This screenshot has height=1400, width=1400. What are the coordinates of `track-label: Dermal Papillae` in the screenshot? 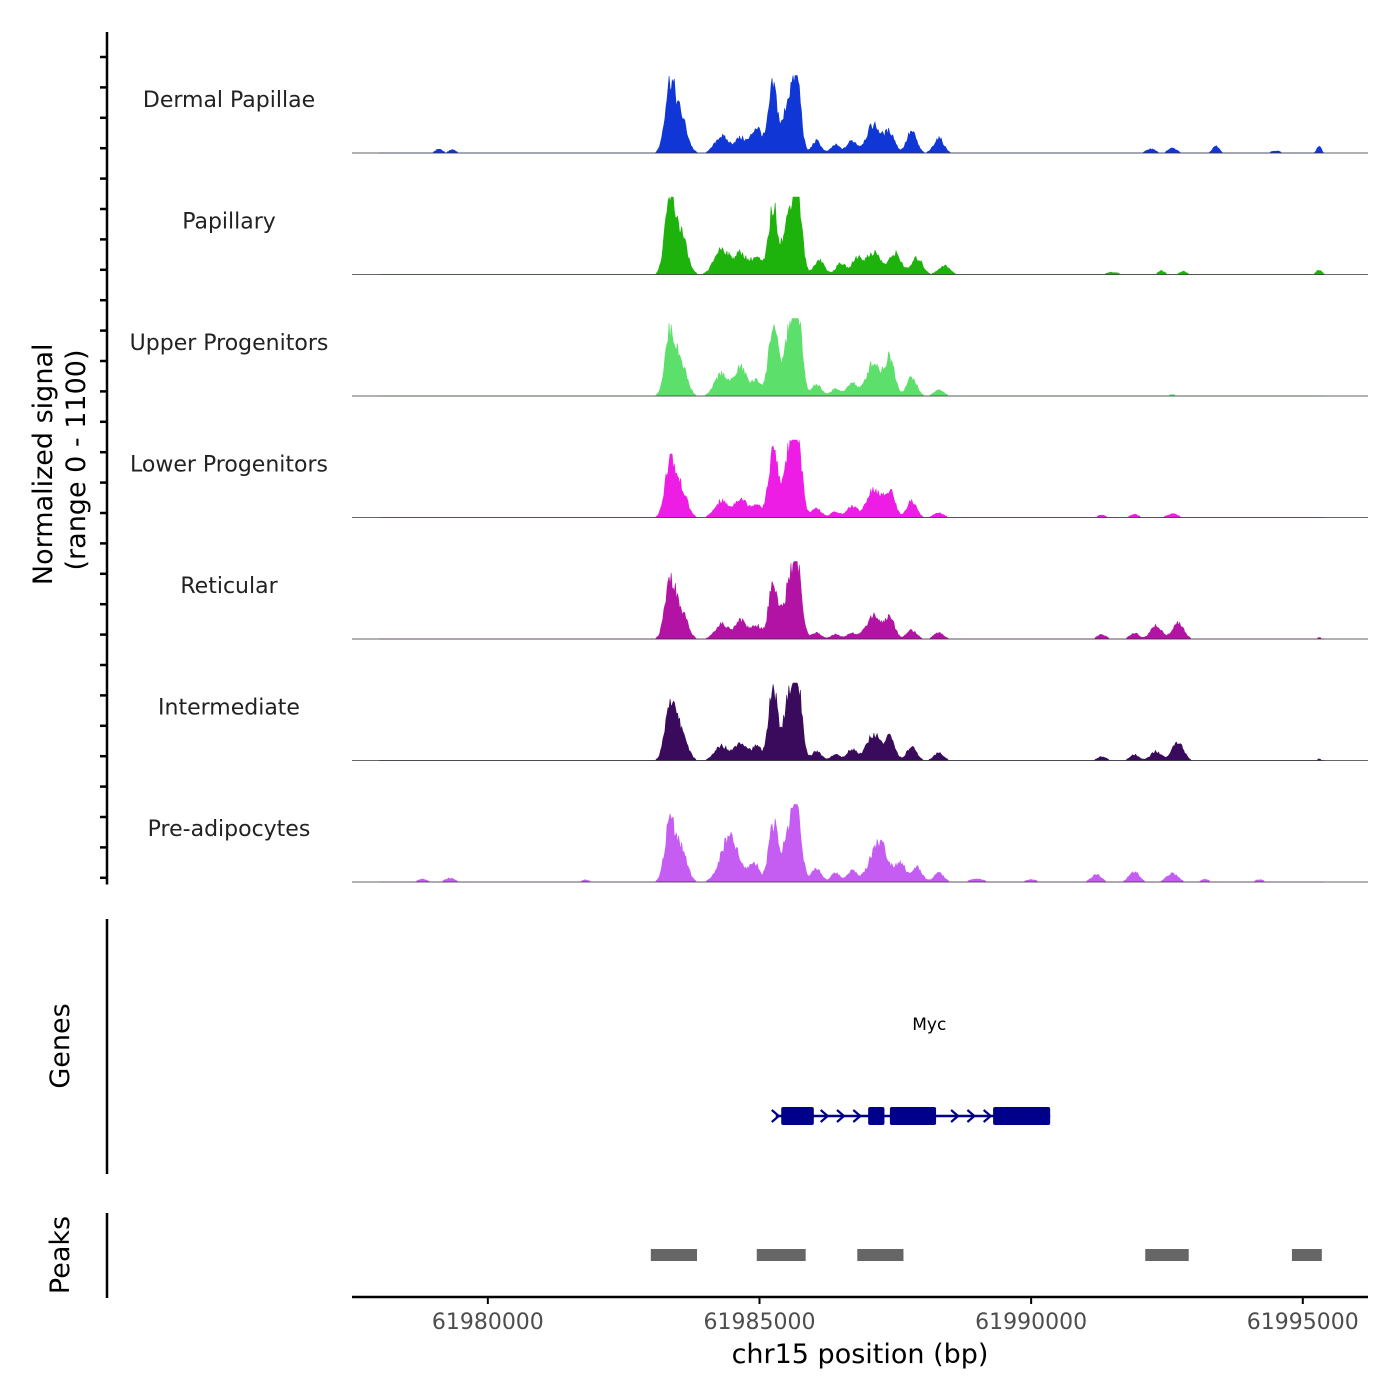 It's located at (229, 100).